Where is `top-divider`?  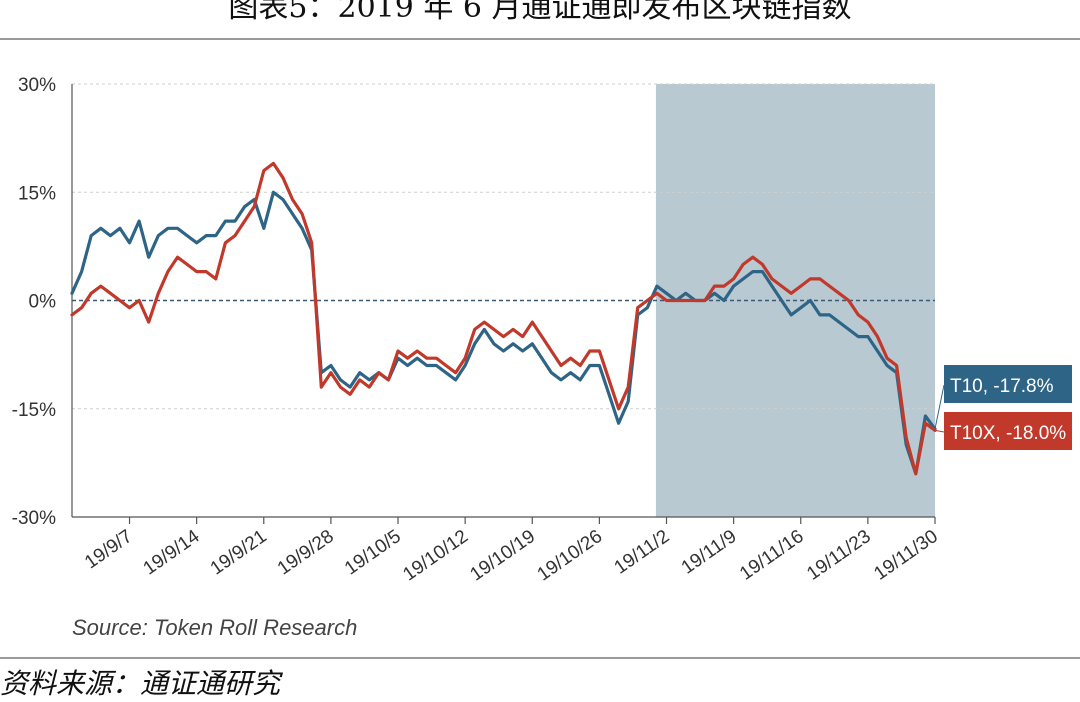 top-divider is located at coordinates (540, 39).